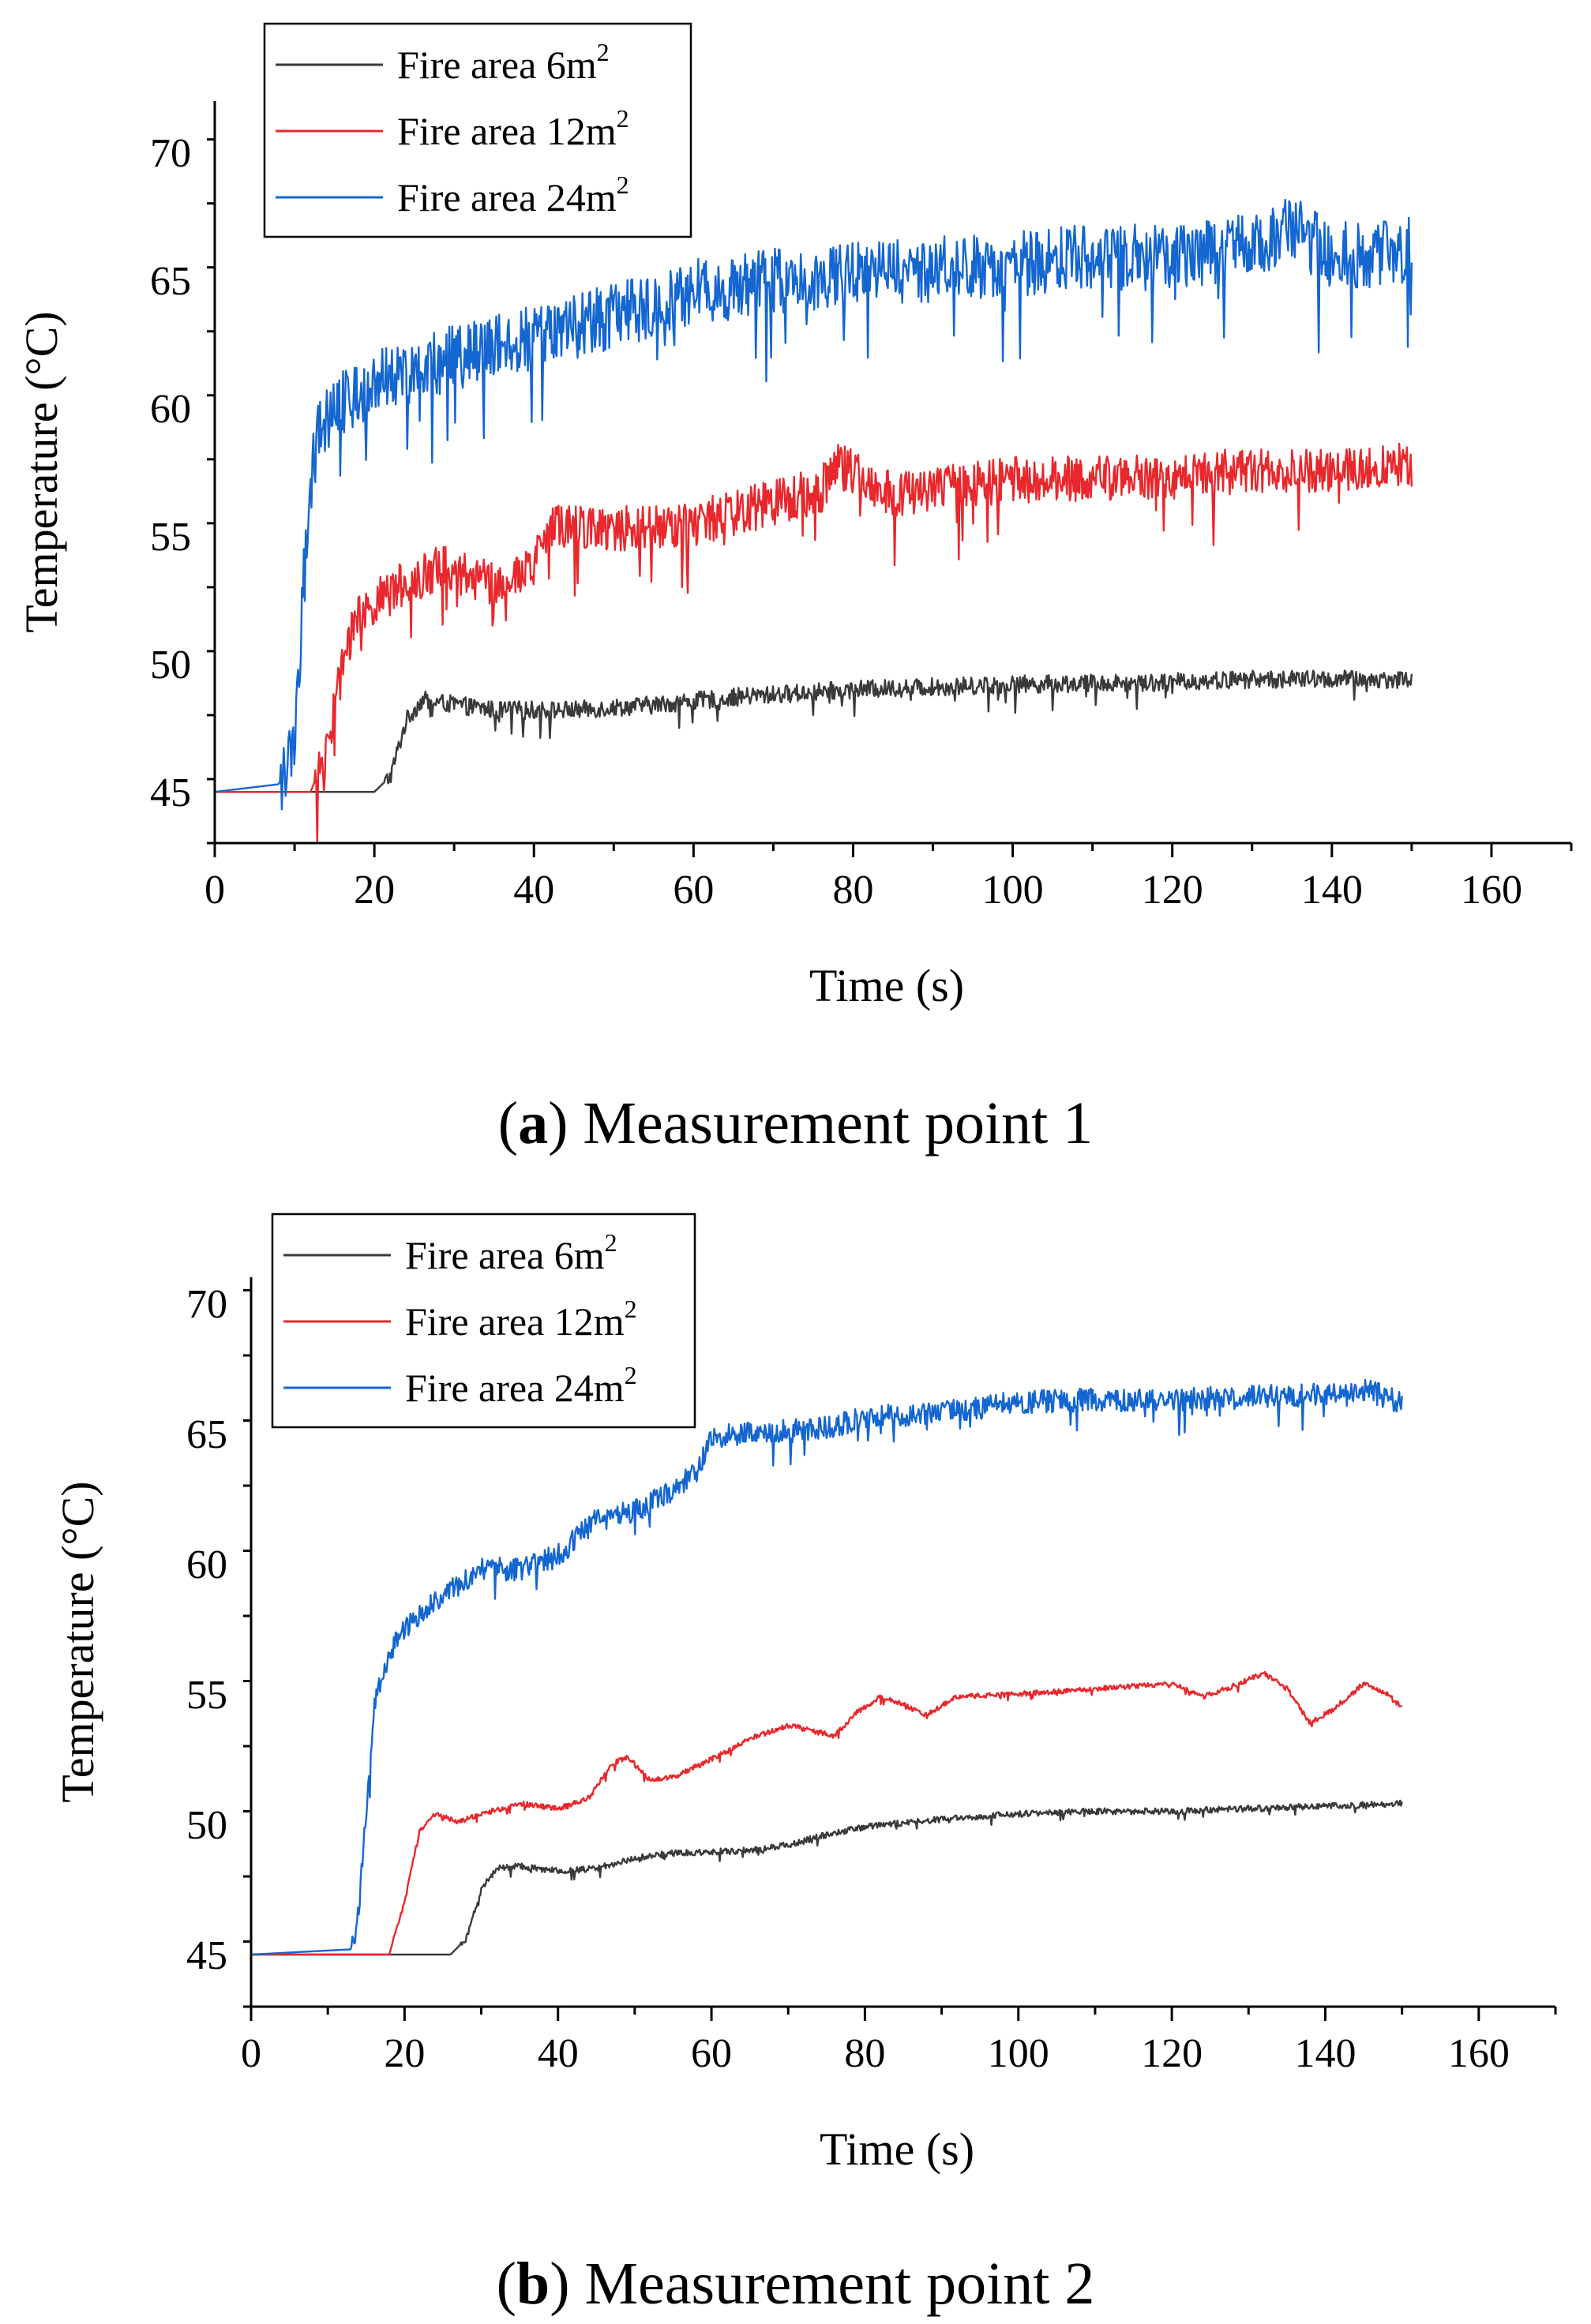 This screenshot has width=1591, height=2324. What do you see at coordinates (839, 2284) in the screenshot?
I see `caption-b-text: Measurement point 2` at bounding box center [839, 2284].